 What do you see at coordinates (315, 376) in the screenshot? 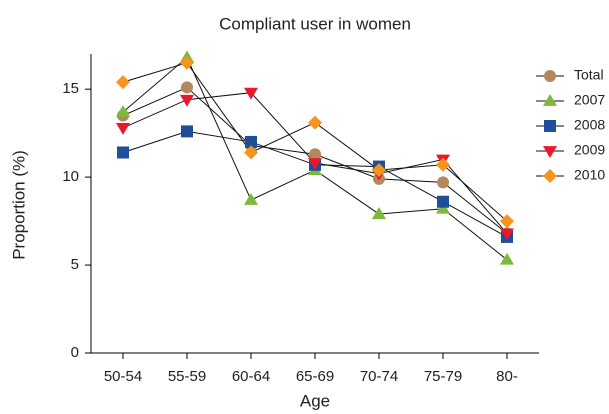
I see `x-tick-label: 65-69` at bounding box center [315, 376].